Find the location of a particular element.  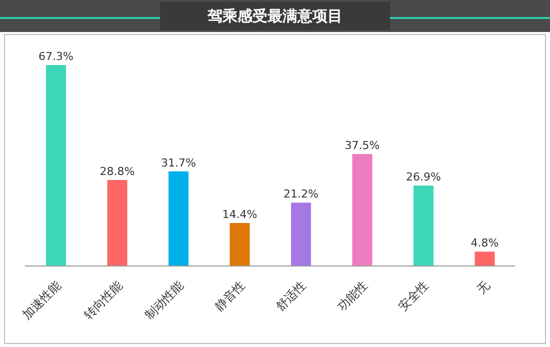

x-tick-label: 加速性能 is located at coordinates (42, 300).